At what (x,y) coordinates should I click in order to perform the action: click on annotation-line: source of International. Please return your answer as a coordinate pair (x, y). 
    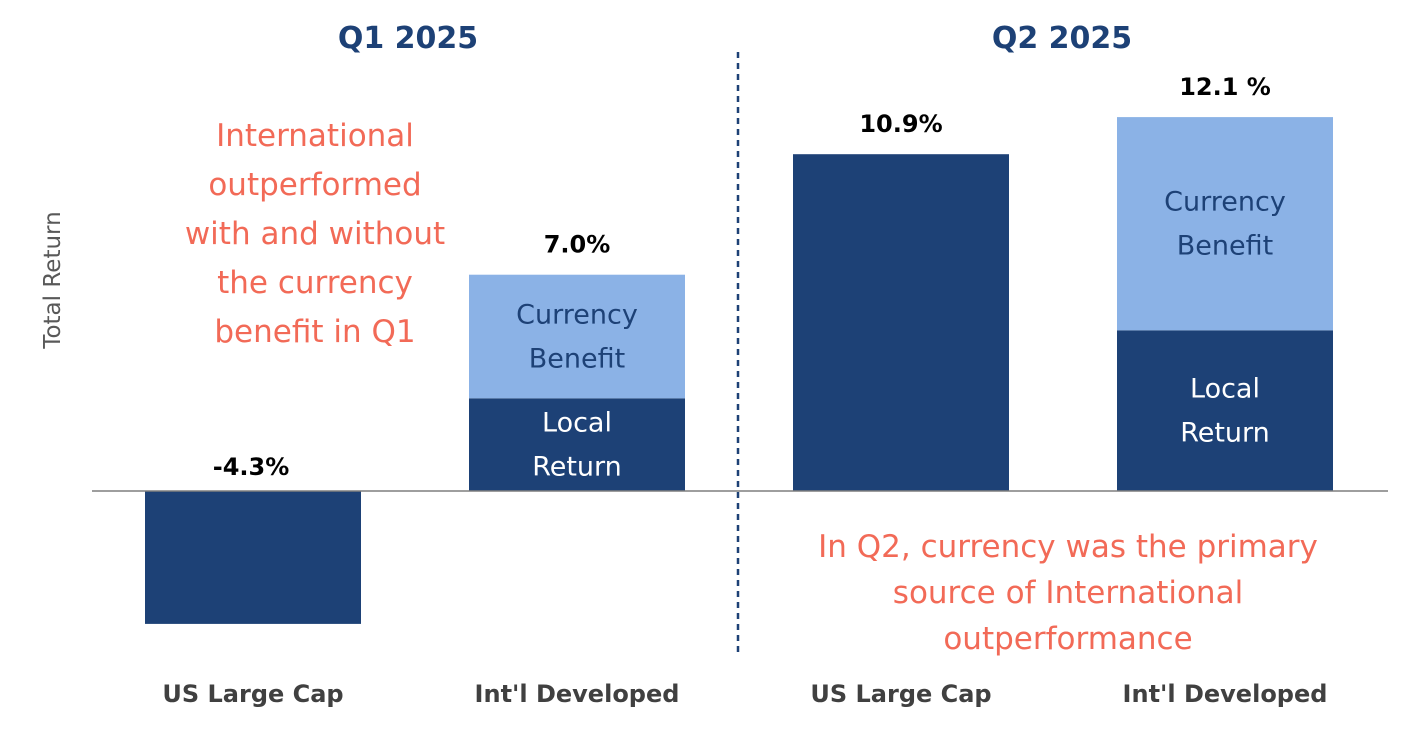
    Looking at the image, I should click on (1068, 593).